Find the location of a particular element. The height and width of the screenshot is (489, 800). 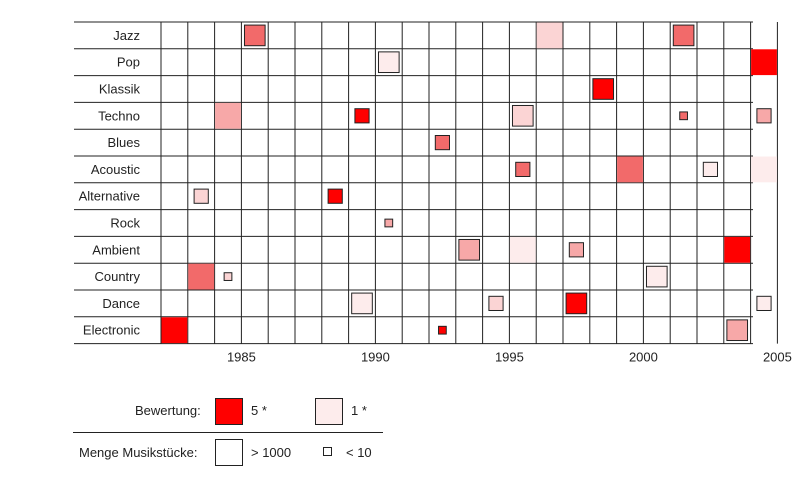

row-label: Jazz is located at coordinates (126, 35).